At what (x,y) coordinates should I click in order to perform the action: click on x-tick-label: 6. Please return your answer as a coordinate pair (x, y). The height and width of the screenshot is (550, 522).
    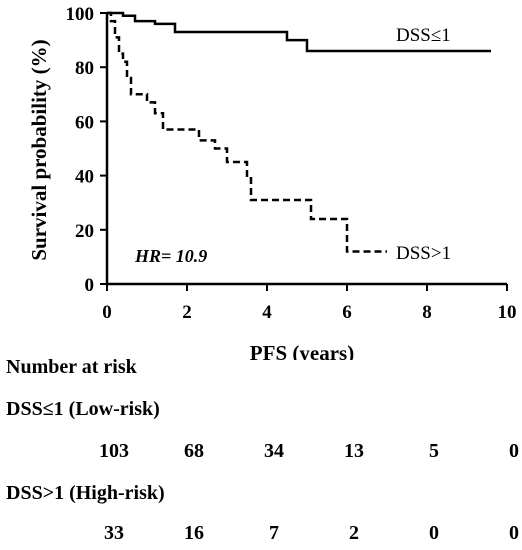
    Looking at the image, I should click on (347, 312).